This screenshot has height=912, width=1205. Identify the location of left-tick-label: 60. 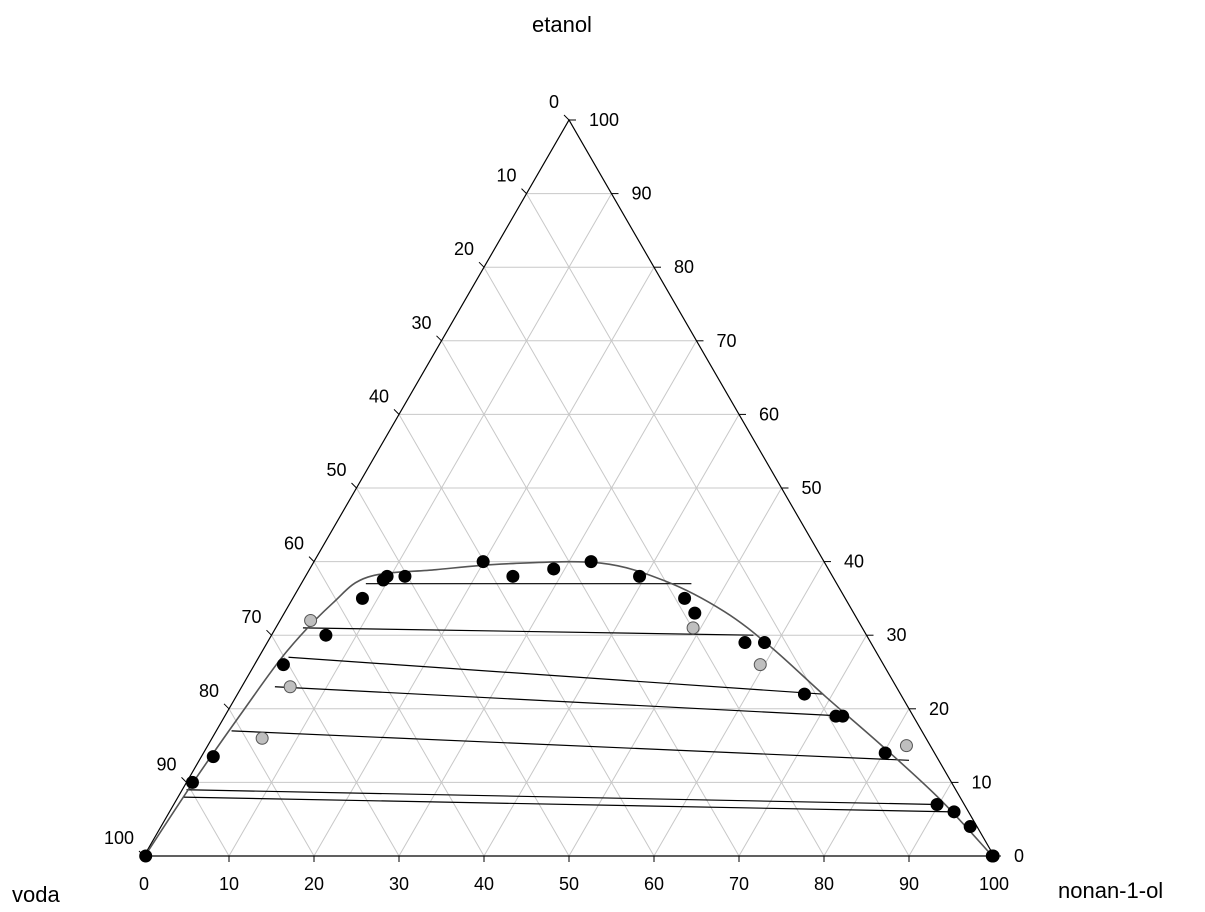
(294, 544).